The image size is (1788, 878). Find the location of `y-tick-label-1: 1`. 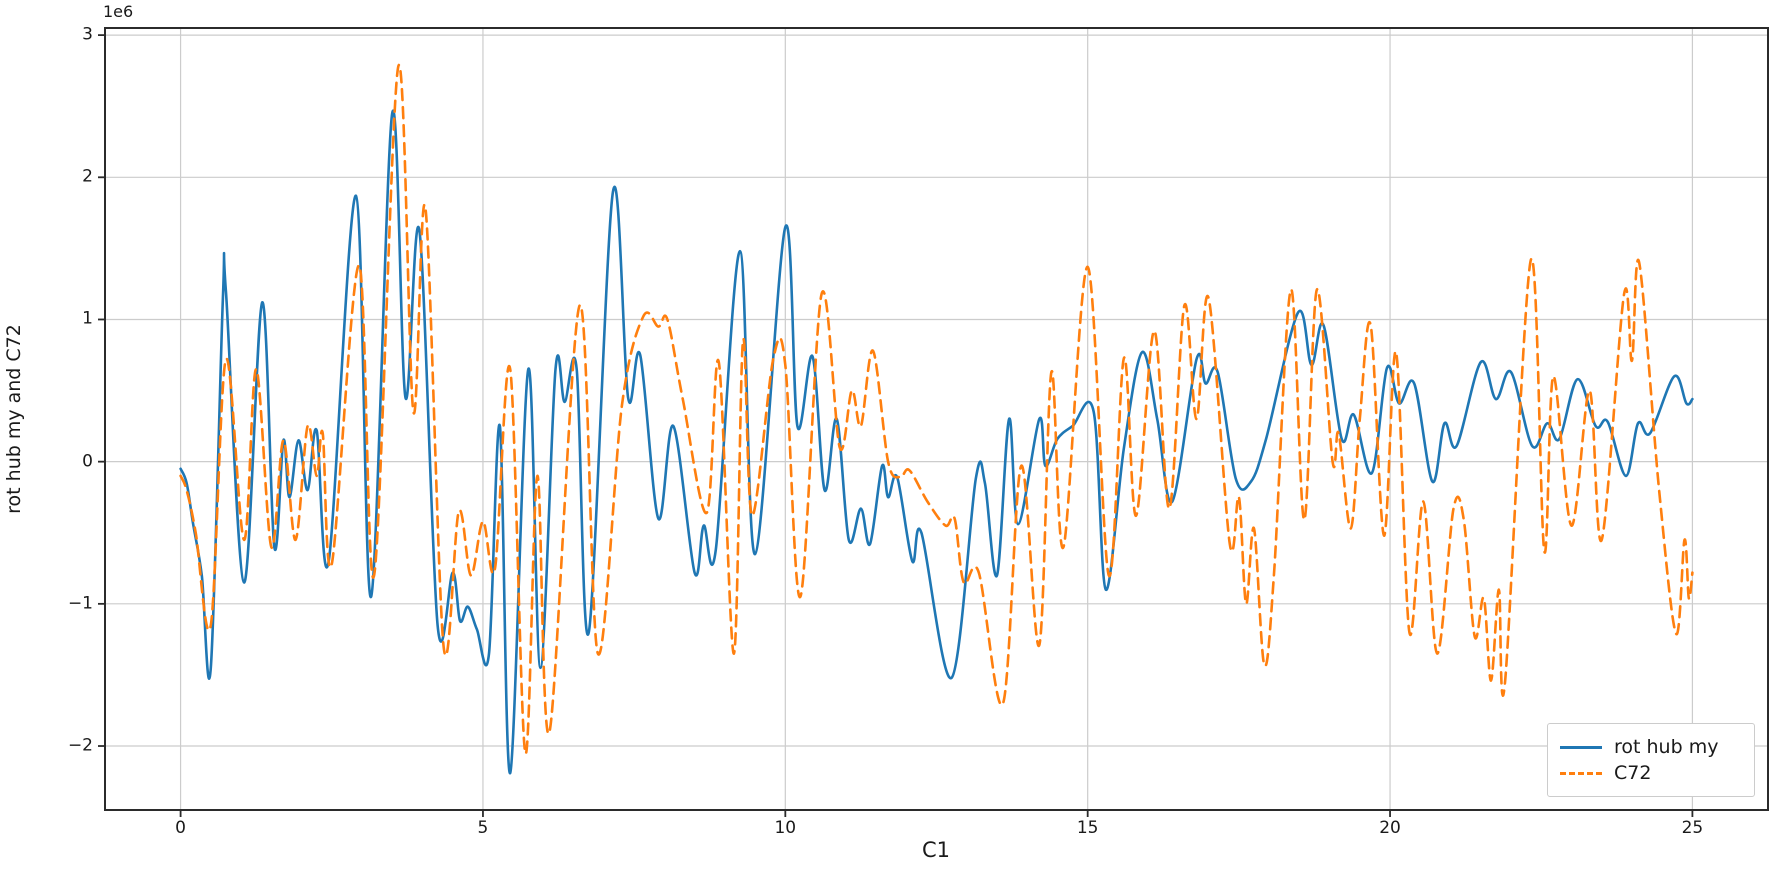

y-tick-label-1: 1 is located at coordinates (87, 318).